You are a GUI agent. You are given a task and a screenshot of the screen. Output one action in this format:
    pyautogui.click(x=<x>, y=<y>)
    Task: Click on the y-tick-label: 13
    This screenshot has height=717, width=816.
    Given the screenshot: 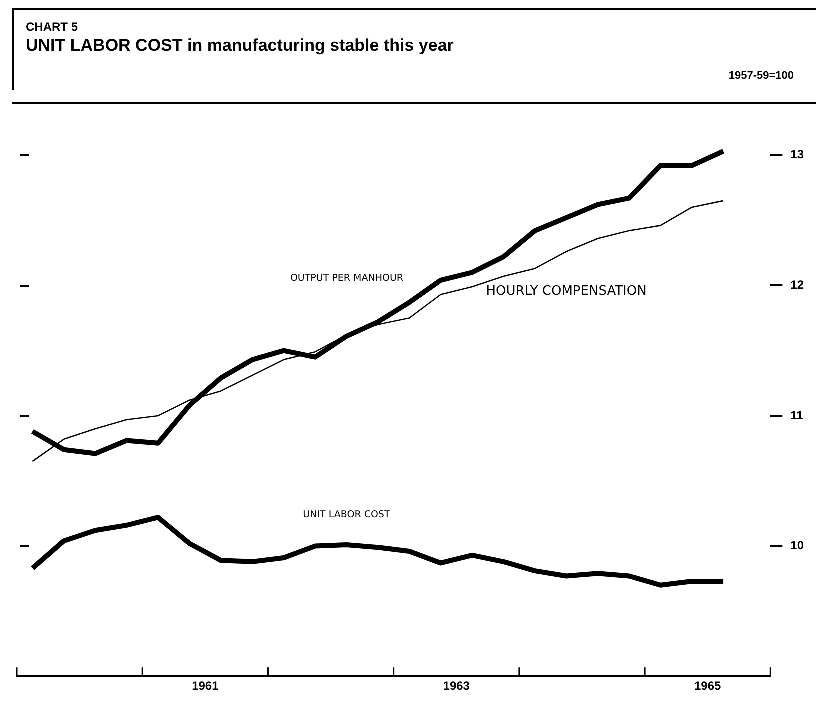 What is the action you would take?
    pyautogui.click(x=797, y=155)
    